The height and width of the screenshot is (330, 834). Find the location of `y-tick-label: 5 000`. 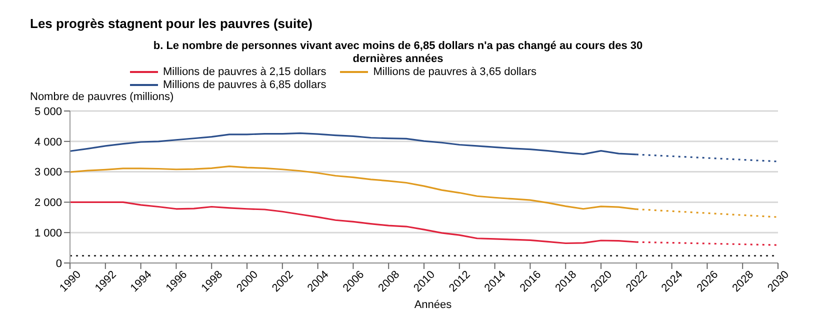

y-tick-label: 5 000 is located at coordinates (48, 112).